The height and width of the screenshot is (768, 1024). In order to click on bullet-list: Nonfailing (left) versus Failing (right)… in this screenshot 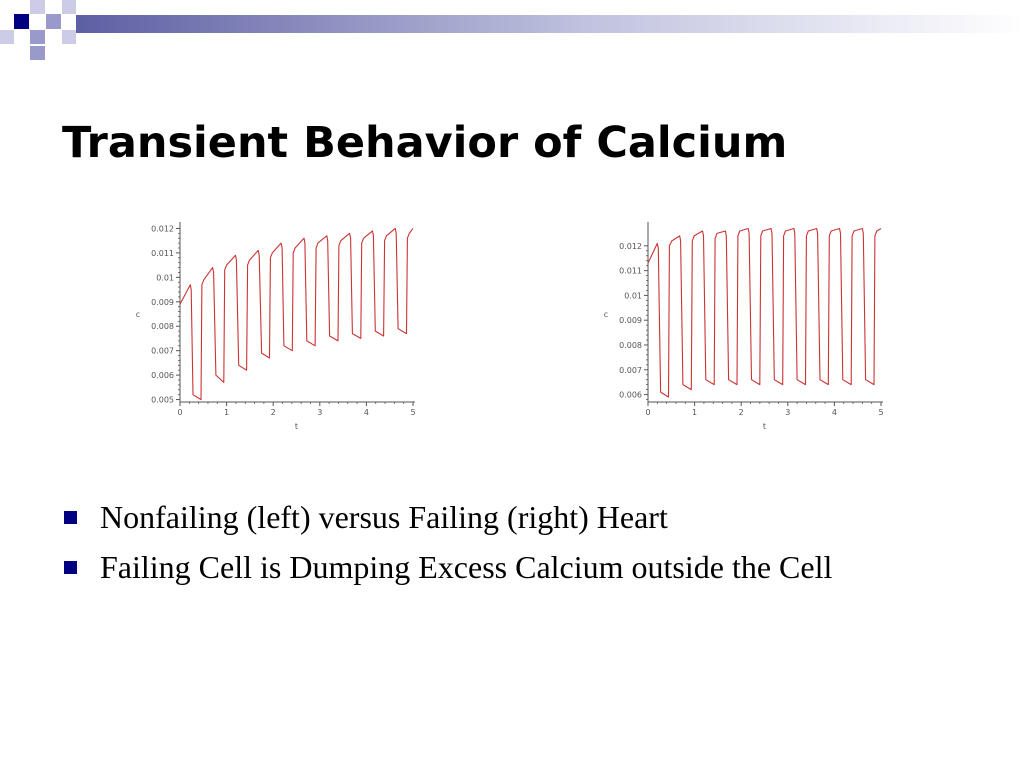, I will do `click(447, 546)`.